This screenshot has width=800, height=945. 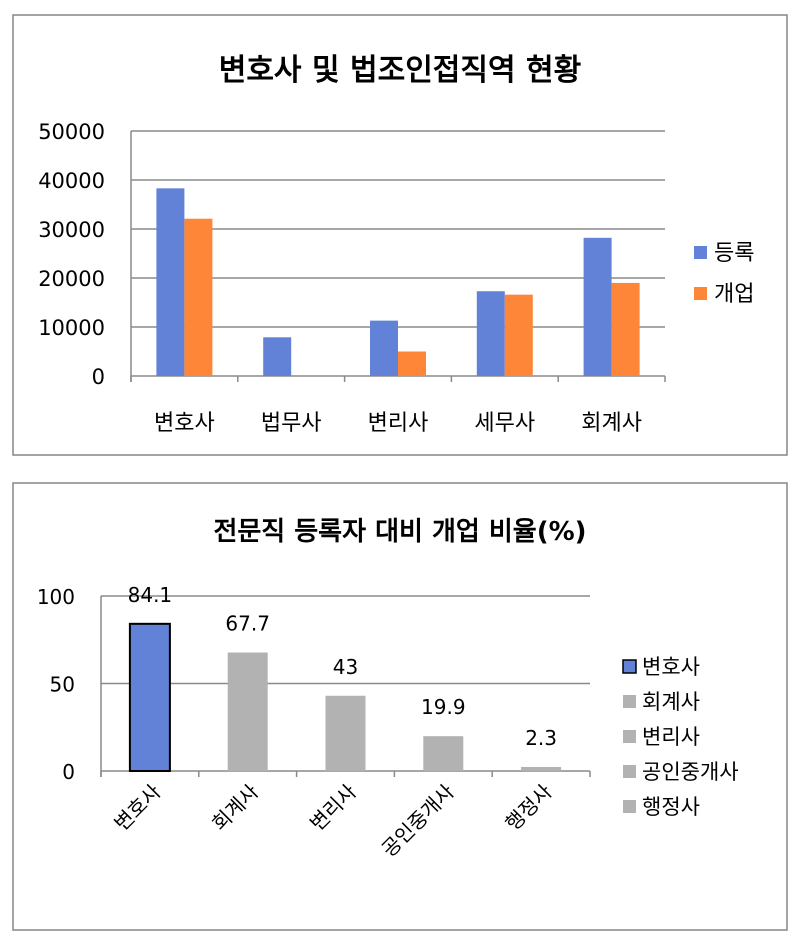 I want to click on data-label: 67.7, so click(x=247, y=624).